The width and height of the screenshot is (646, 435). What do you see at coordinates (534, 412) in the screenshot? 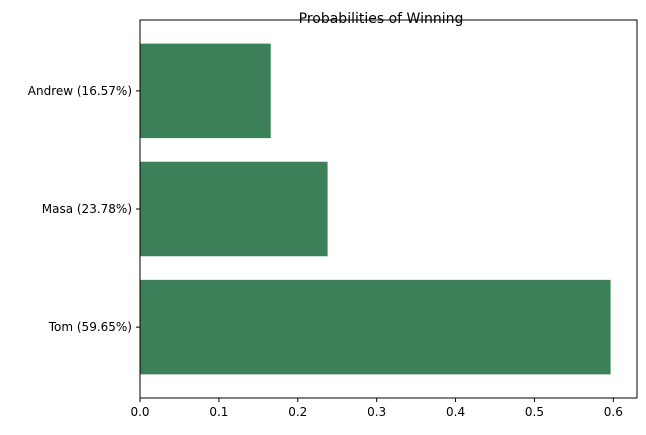
I see `x-tick-label: 0.5` at bounding box center [534, 412].